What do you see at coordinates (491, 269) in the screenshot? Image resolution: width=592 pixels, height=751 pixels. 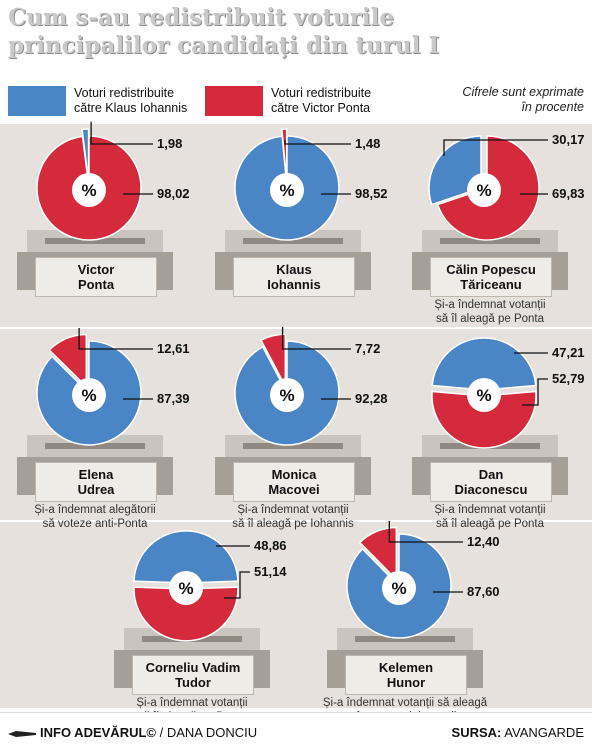 I see `candidate-name-line-1: Călin Popescu` at bounding box center [491, 269].